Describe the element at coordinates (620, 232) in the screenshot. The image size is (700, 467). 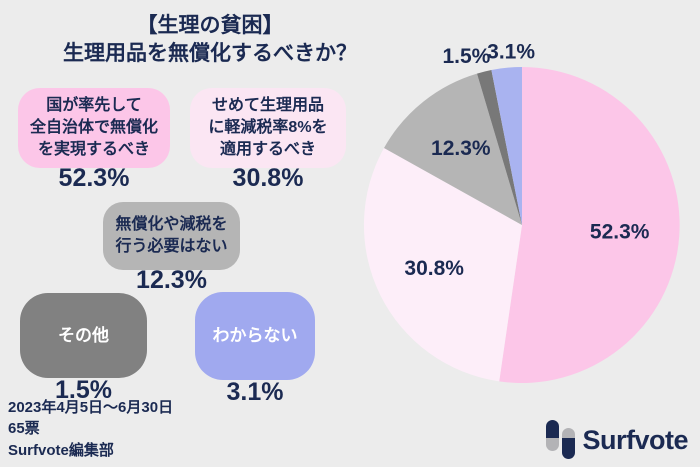
I see `pie-label-0: 52.3%` at that location.